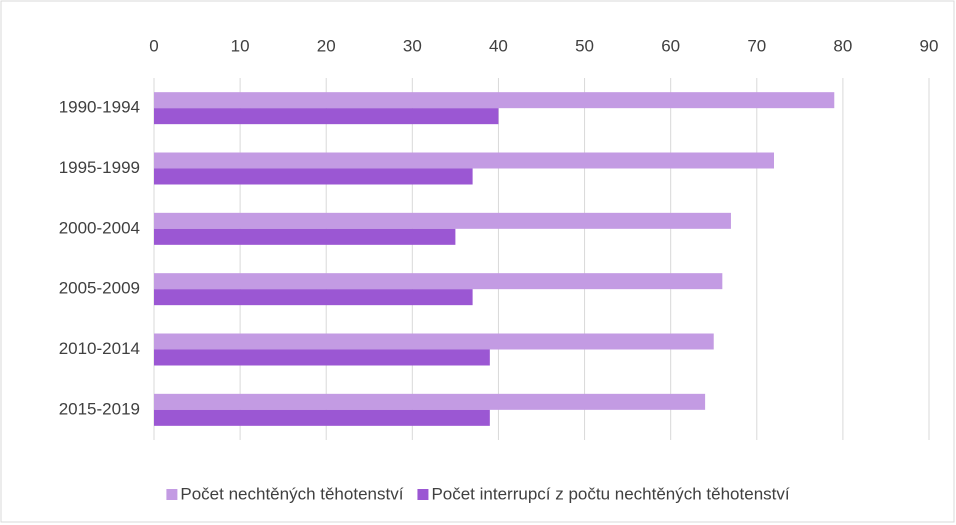 The image size is (956, 525). What do you see at coordinates (291, 493) in the screenshot?
I see `legend-label: Počet nechtěných těhotenství` at bounding box center [291, 493].